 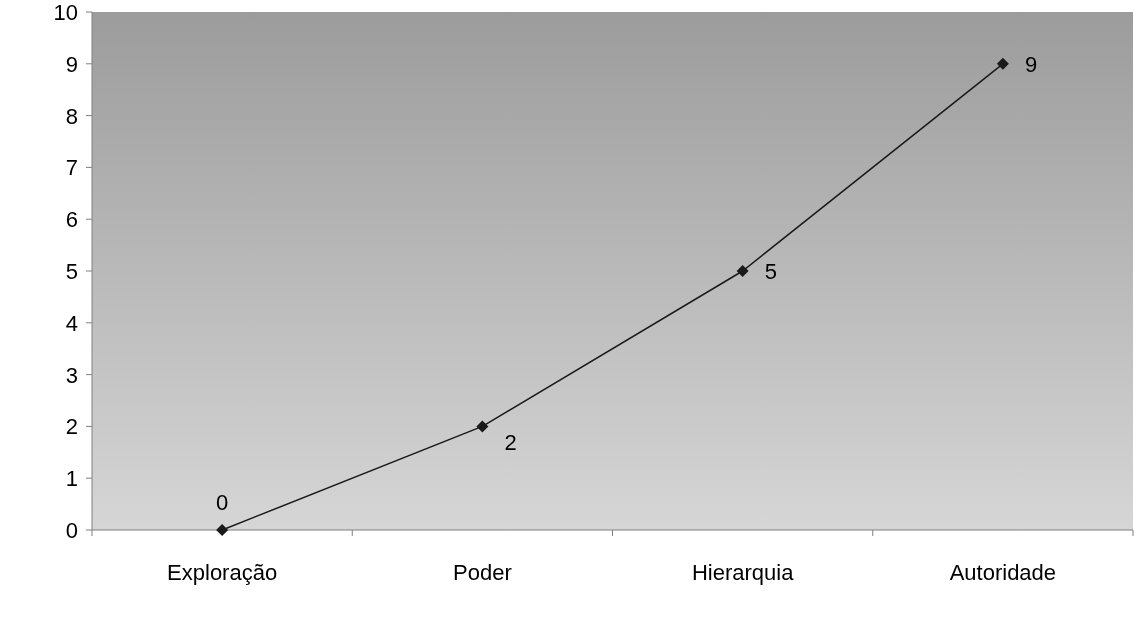 What do you see at coordinates (71, 323) in the screenshot?
I see `y-tick-label: 4` at bounding box center [71, 323].